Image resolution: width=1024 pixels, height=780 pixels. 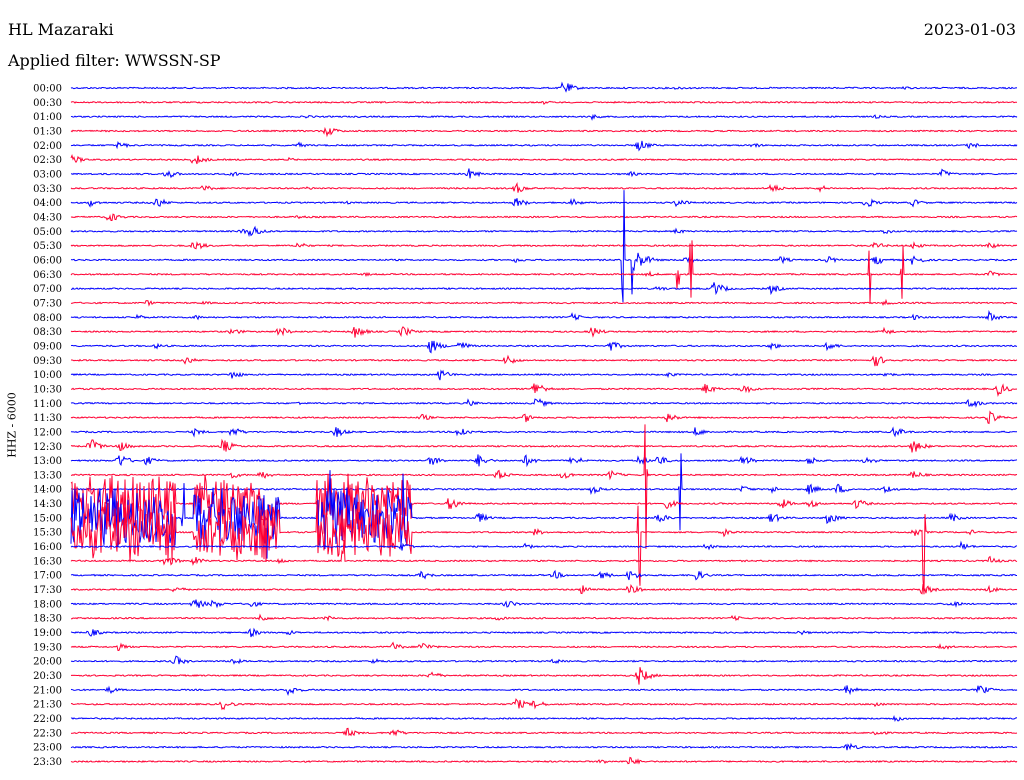 I want to click on time-label: 03:30, so click(x=47, y=189).